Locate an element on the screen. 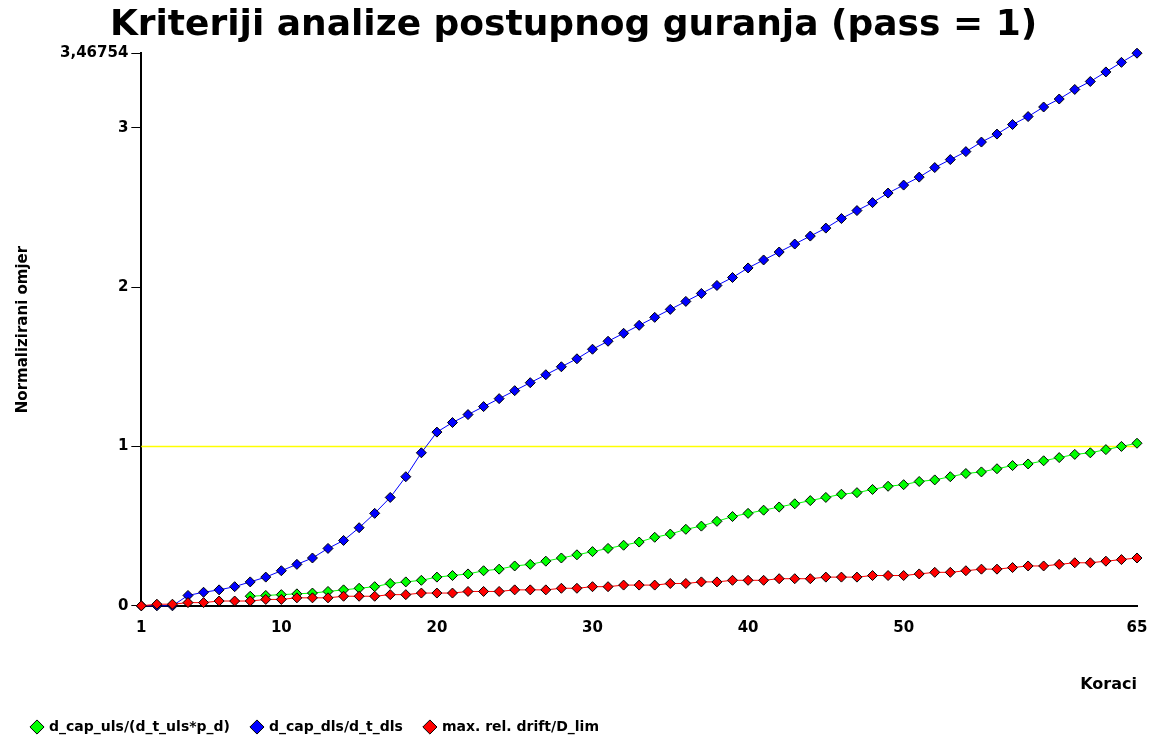 The image size is (1157, 749). legend-label: d_cap_dls/d_t_dls is located at coordinates (335, 726).